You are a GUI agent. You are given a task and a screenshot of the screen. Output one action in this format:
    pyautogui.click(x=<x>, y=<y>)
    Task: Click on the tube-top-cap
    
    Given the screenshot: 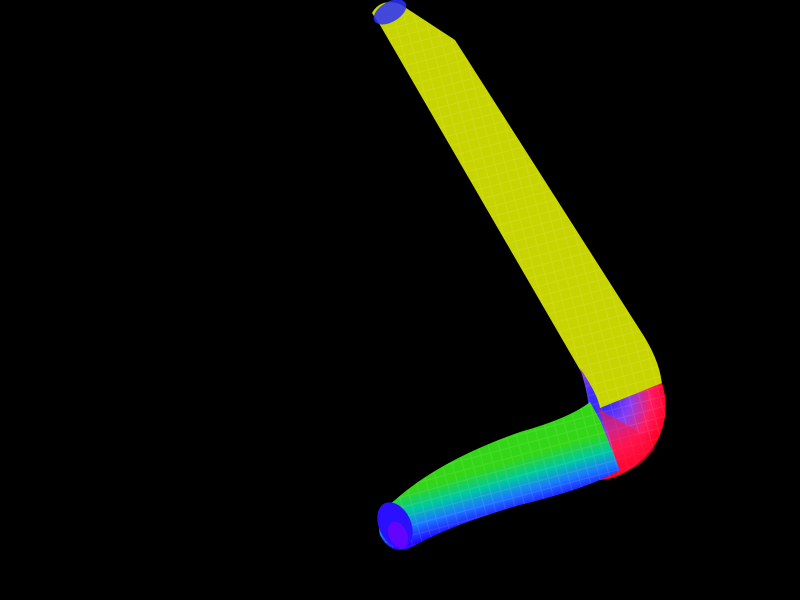 What is the action you would take?
    pyautogui.click(x=390, y=12)
    